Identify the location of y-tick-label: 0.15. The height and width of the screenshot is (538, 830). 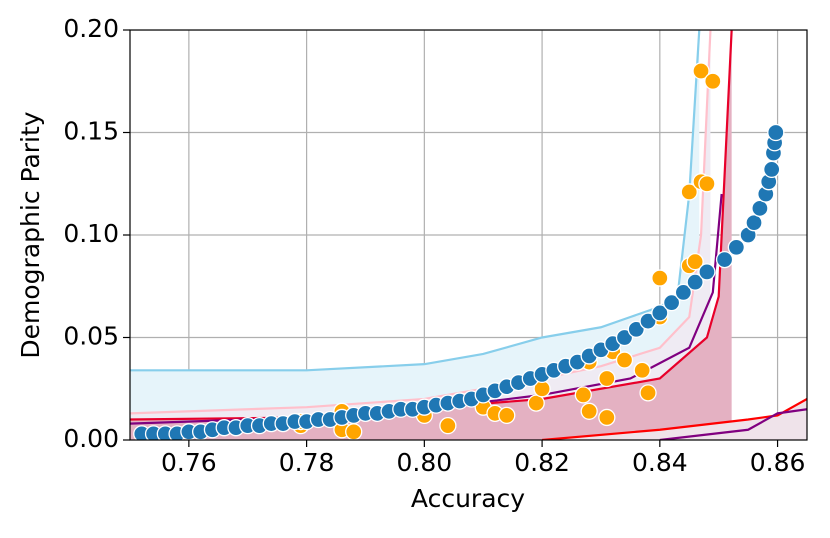
(91, 131).